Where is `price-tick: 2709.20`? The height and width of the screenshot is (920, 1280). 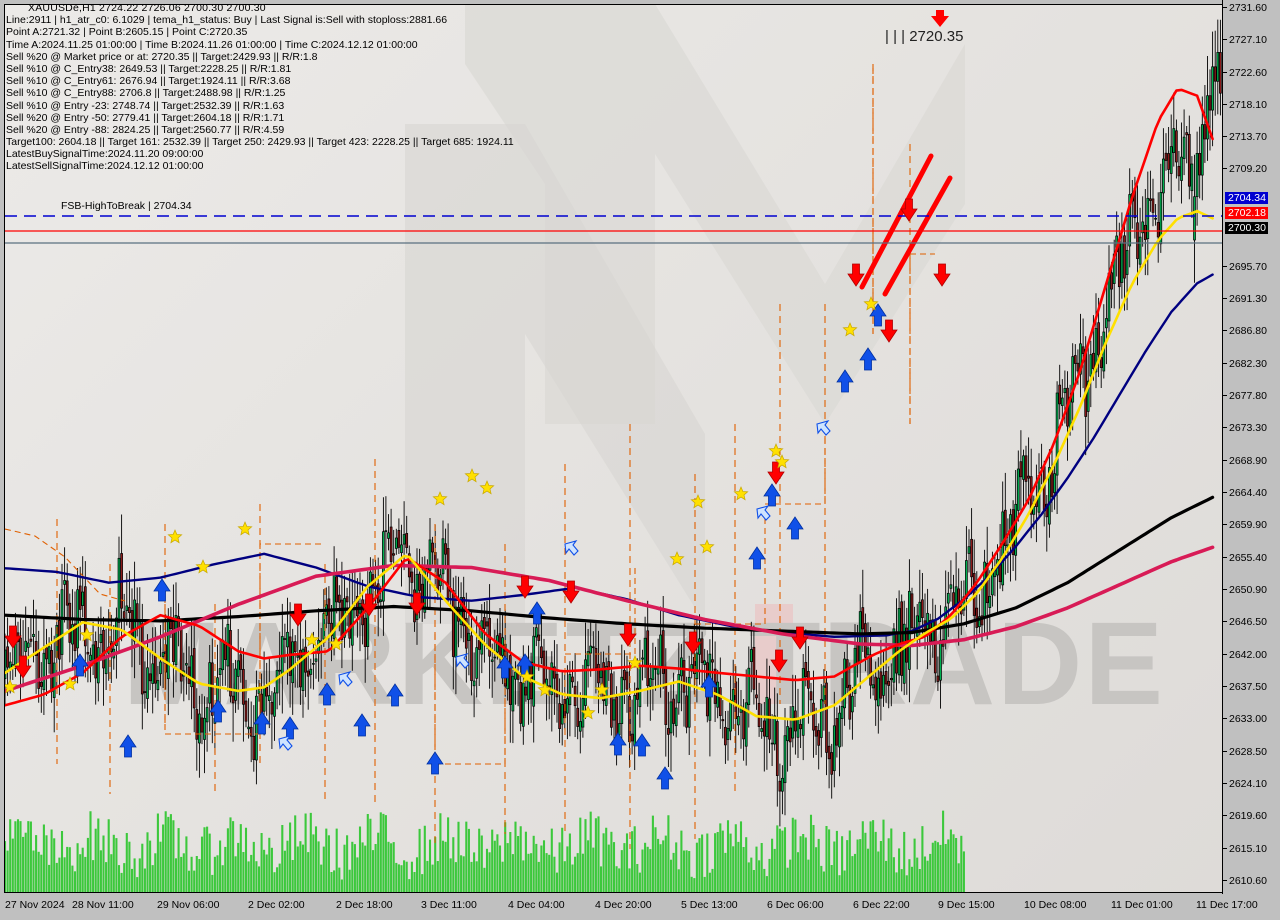
price-tick: 2709.20 is located at coordinates (1245, 169).